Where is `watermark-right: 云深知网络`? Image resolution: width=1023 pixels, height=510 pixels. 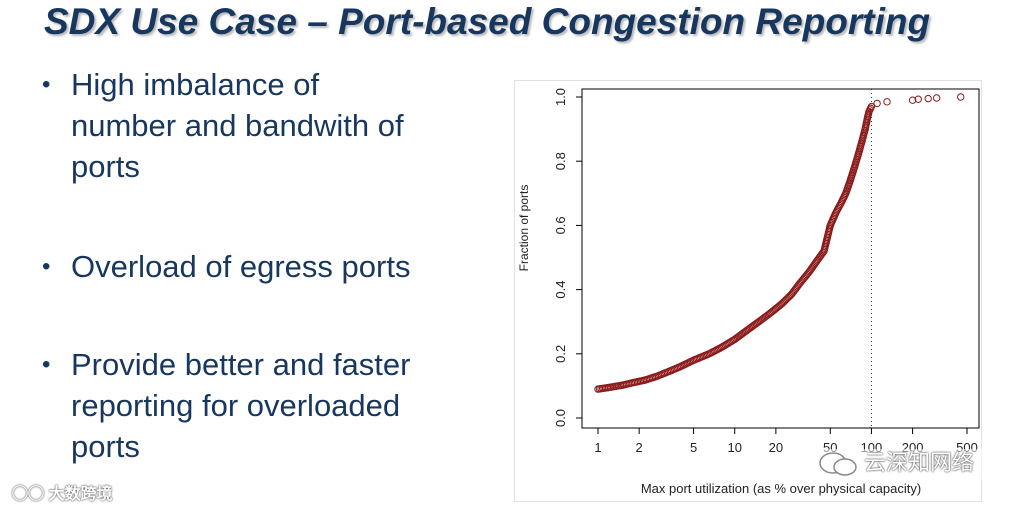 watermark-right: 云深知网络 is located at coordinates (918, 464).